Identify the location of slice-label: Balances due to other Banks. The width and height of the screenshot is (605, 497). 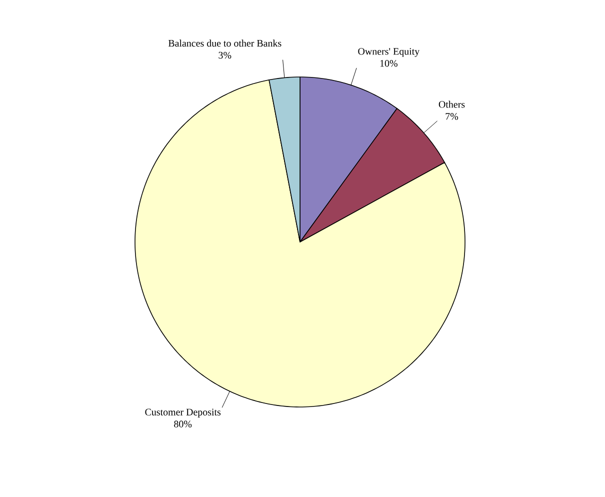
(225, 43).